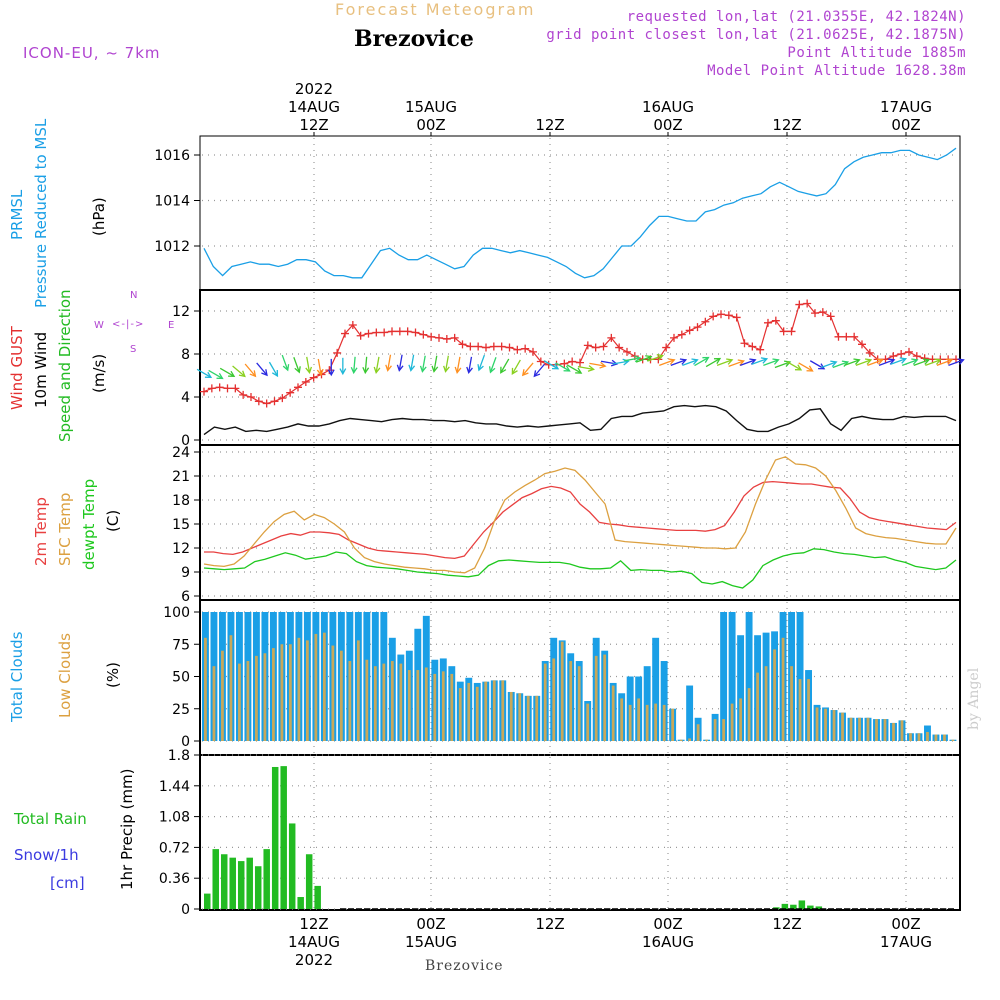  Describe the element at coordinates (974, 698) in the screenshot. I see `watermark: by Angel` at that location.